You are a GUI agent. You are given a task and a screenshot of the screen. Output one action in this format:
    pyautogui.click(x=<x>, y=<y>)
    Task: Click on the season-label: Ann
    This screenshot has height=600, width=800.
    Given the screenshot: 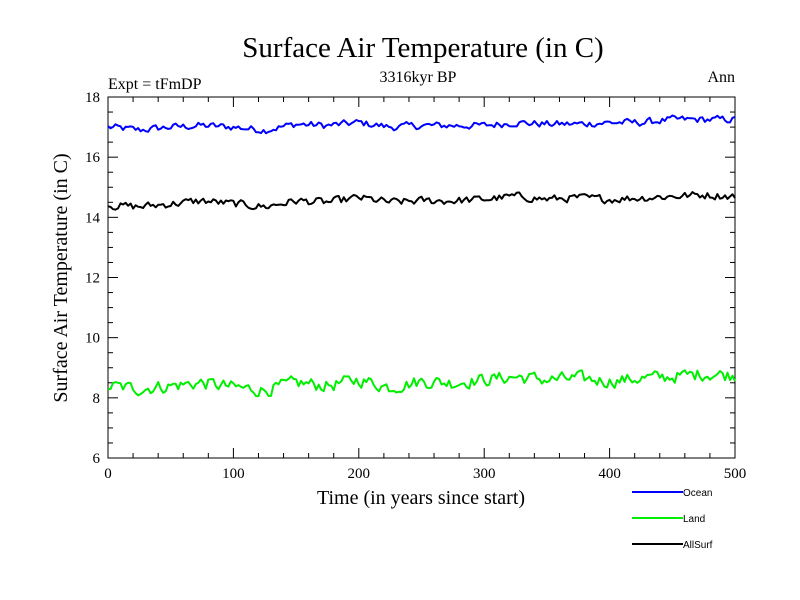 What is the action you would take?
    pyautogui.click(x=721, y=77)
    